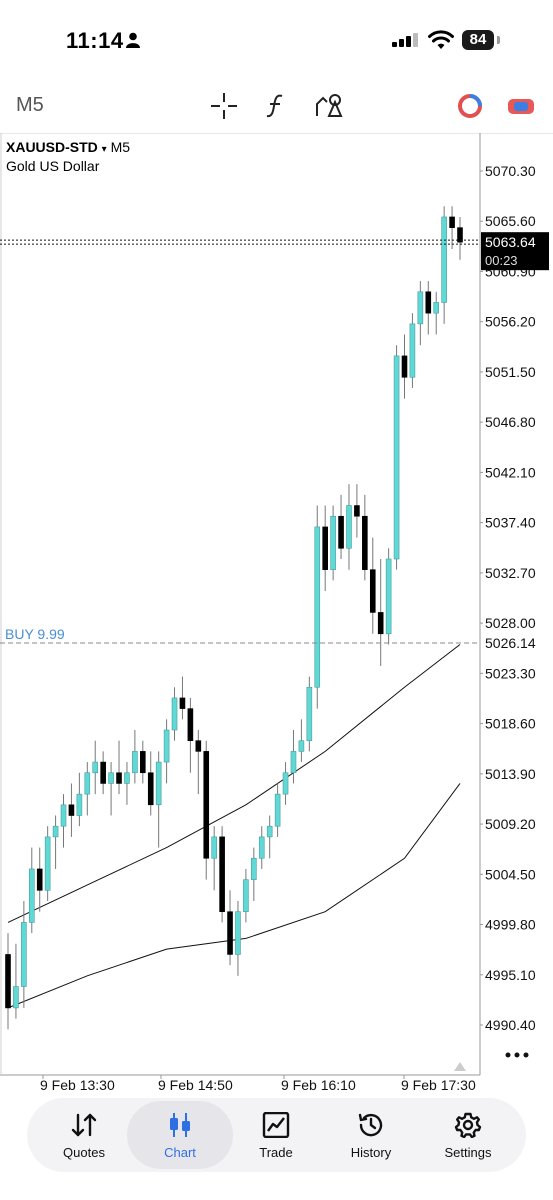  What do you see at coordinates (510, 673) in the screenshot?
I see `price-label: 5023.30` at bounding box center [510, 673].